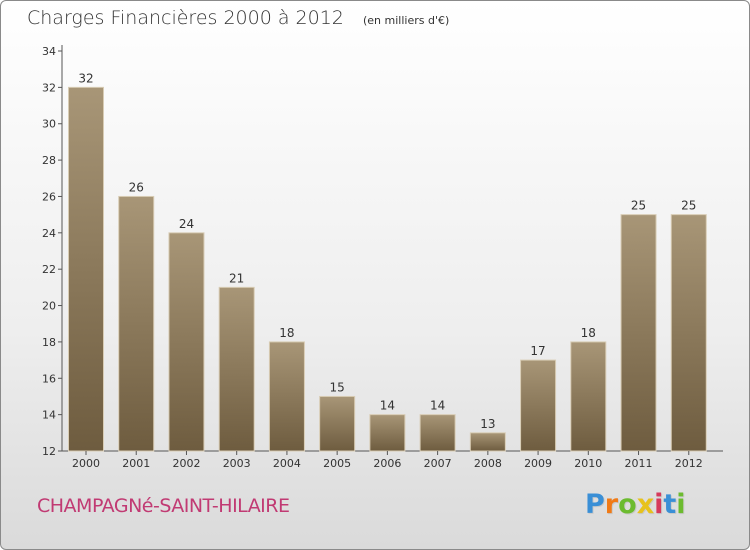 The height and width of the screenshot is (550, 750). Describe the element at coordinates (186, 224) in the screenshot. I see `bar-value-label: 24` at that location.